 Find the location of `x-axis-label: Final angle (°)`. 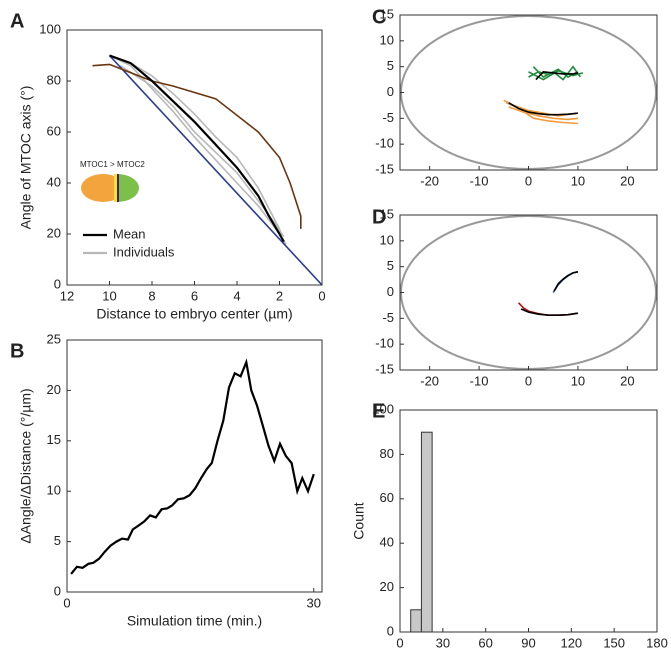

x-axis-label: Final angle (°) is located at coordinates (528, 654).